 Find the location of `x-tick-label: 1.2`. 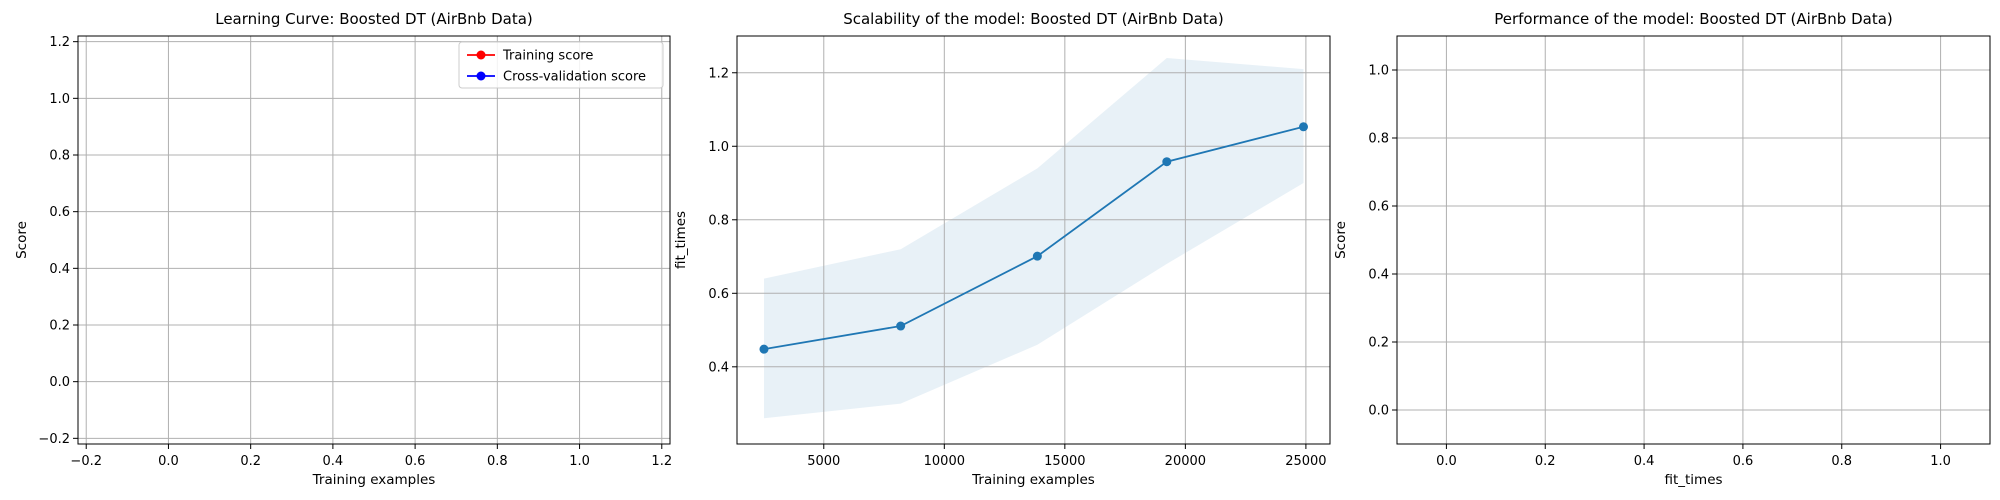

x-tick-label: 1.2 is located at coordinates (661, 461).